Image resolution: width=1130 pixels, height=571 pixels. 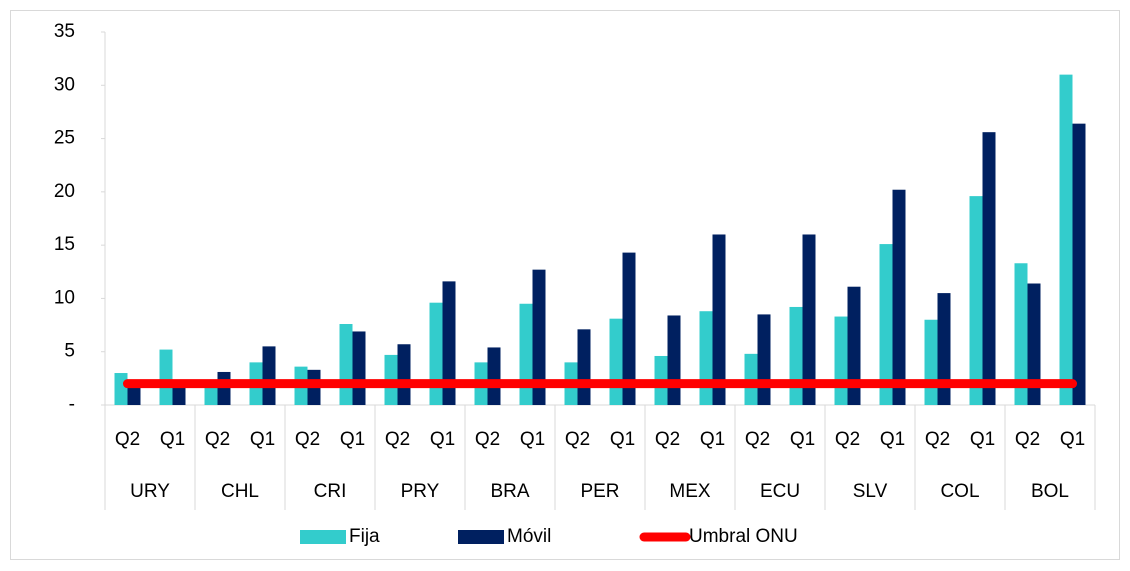 What do you see at coordinates (64, 297) in the screenshot?
I see `y-tick-label: 10` at bounding box center [64, 297].